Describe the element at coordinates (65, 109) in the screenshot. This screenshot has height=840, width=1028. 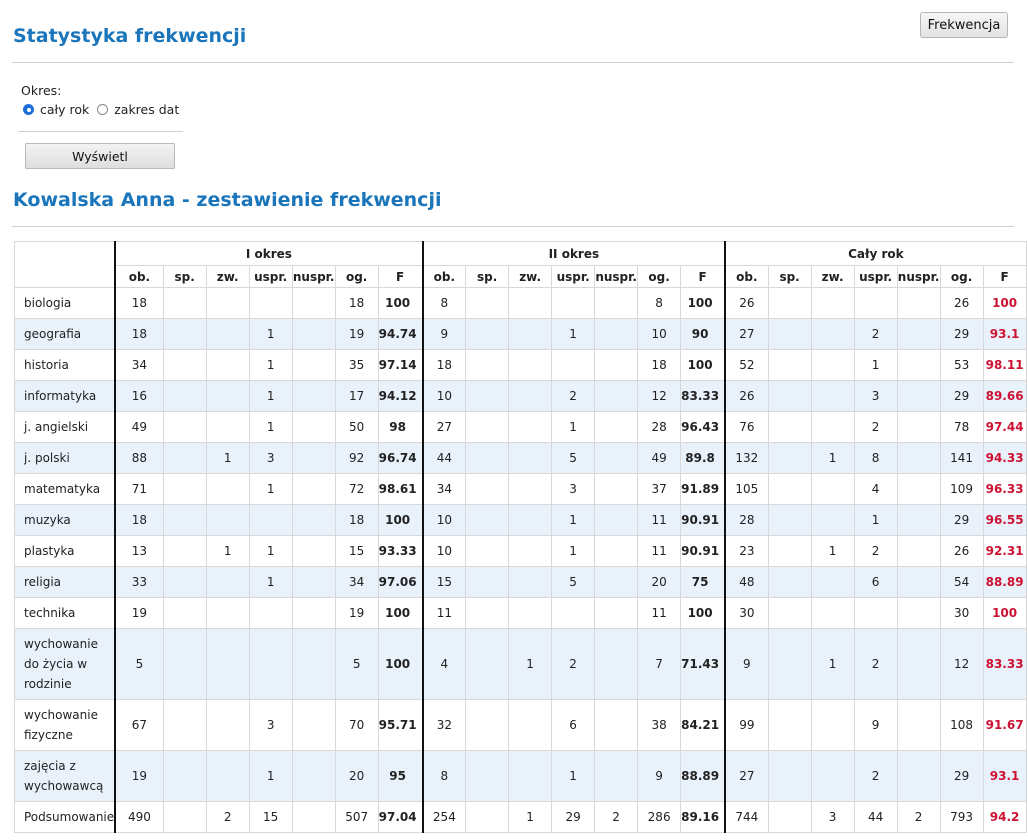
I see `full-year-radio-label: cały rok` at that location.